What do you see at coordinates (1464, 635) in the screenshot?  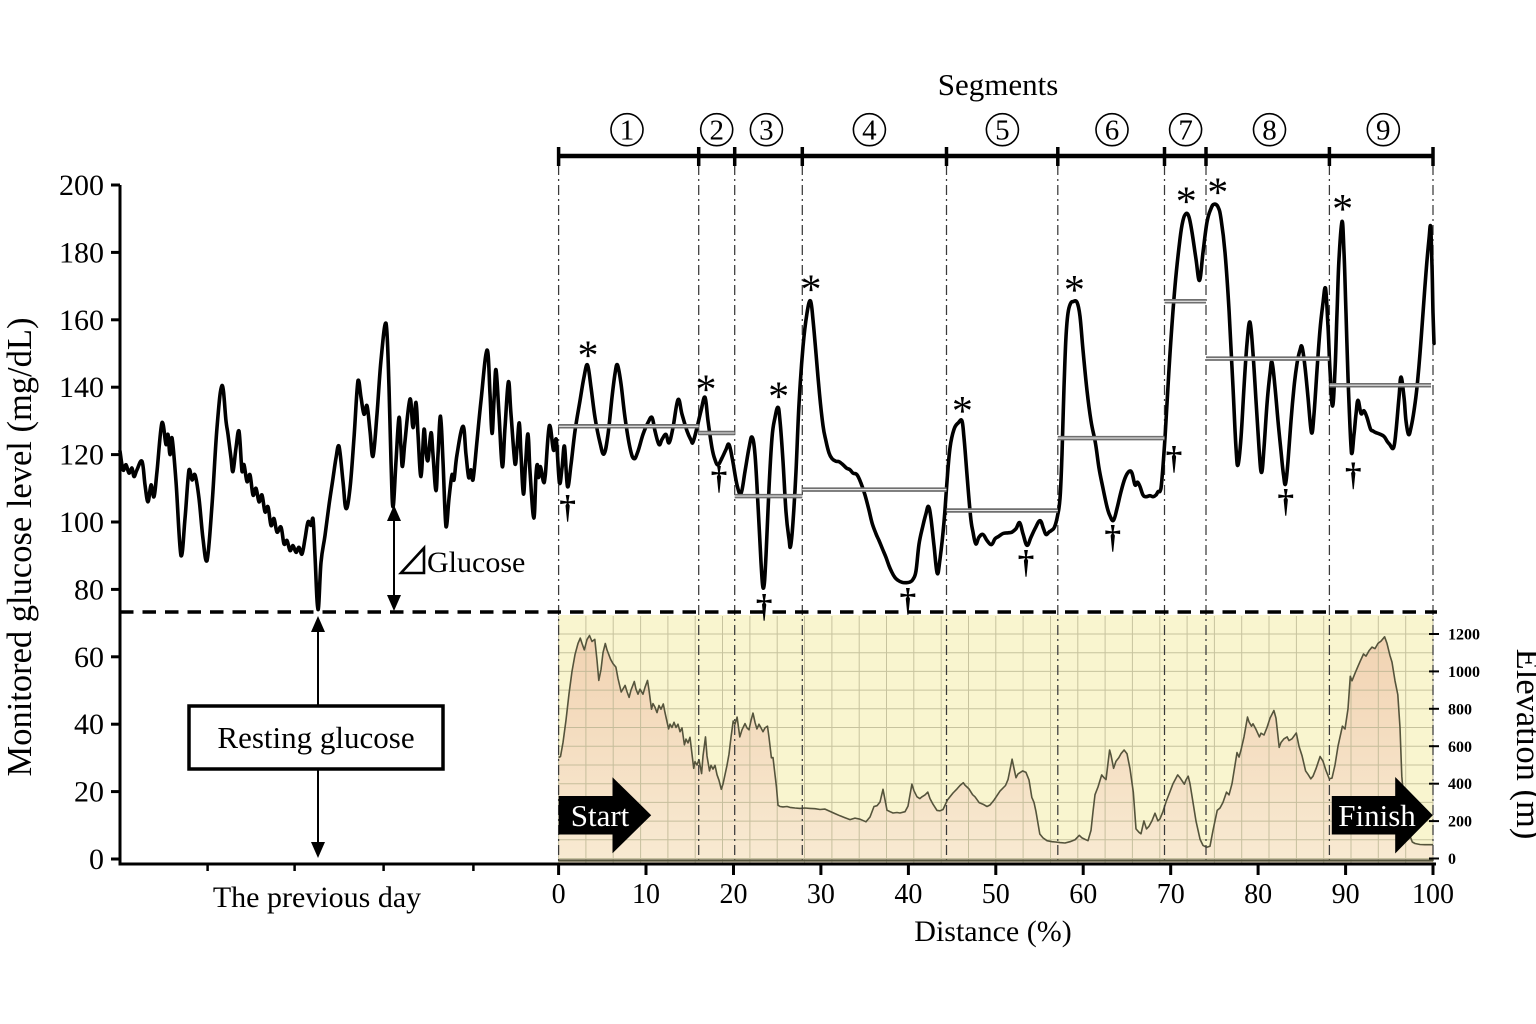 I see `svg-text: 1200` at bounding box center [1464, 635].